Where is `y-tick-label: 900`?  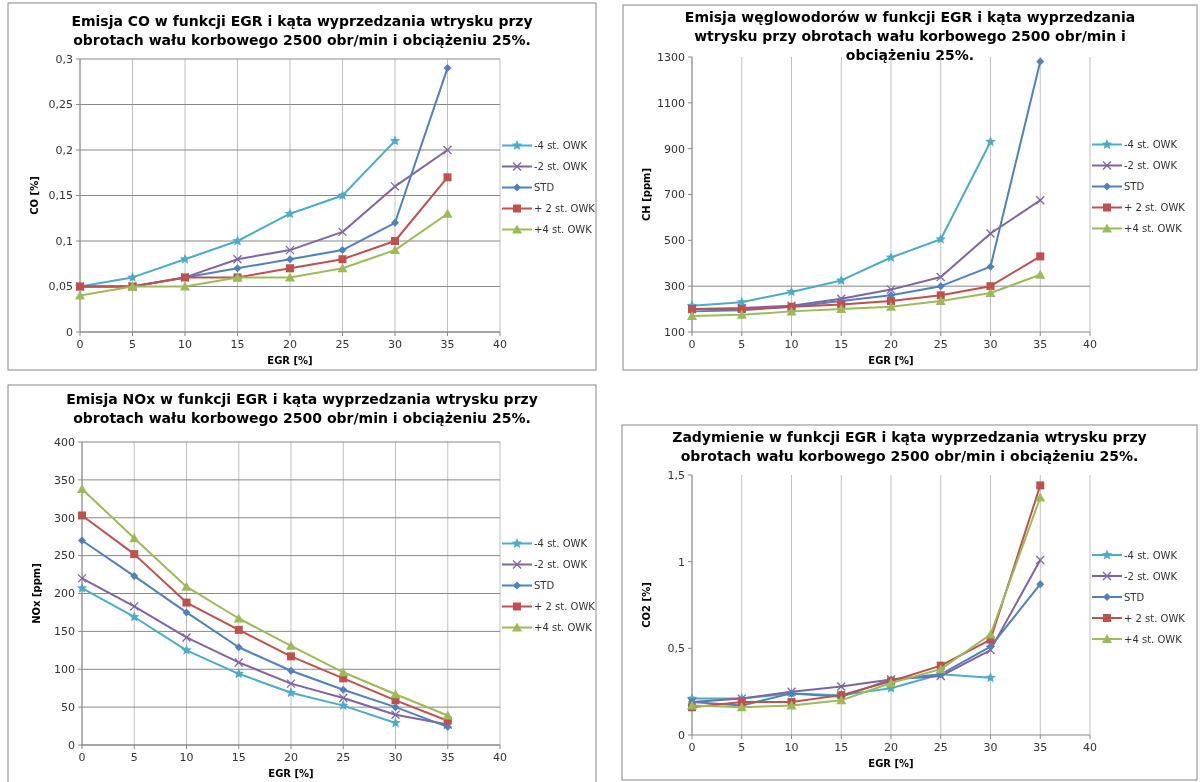 y-tick-label: 900 is located at coordinates (674, 149).